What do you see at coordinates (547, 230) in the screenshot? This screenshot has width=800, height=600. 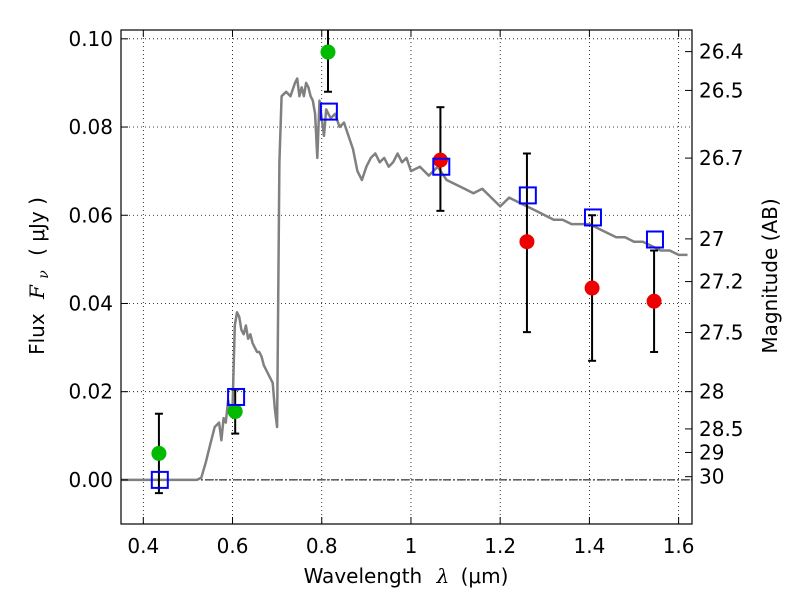 I see `red-points` at bounding box center [547, 230].